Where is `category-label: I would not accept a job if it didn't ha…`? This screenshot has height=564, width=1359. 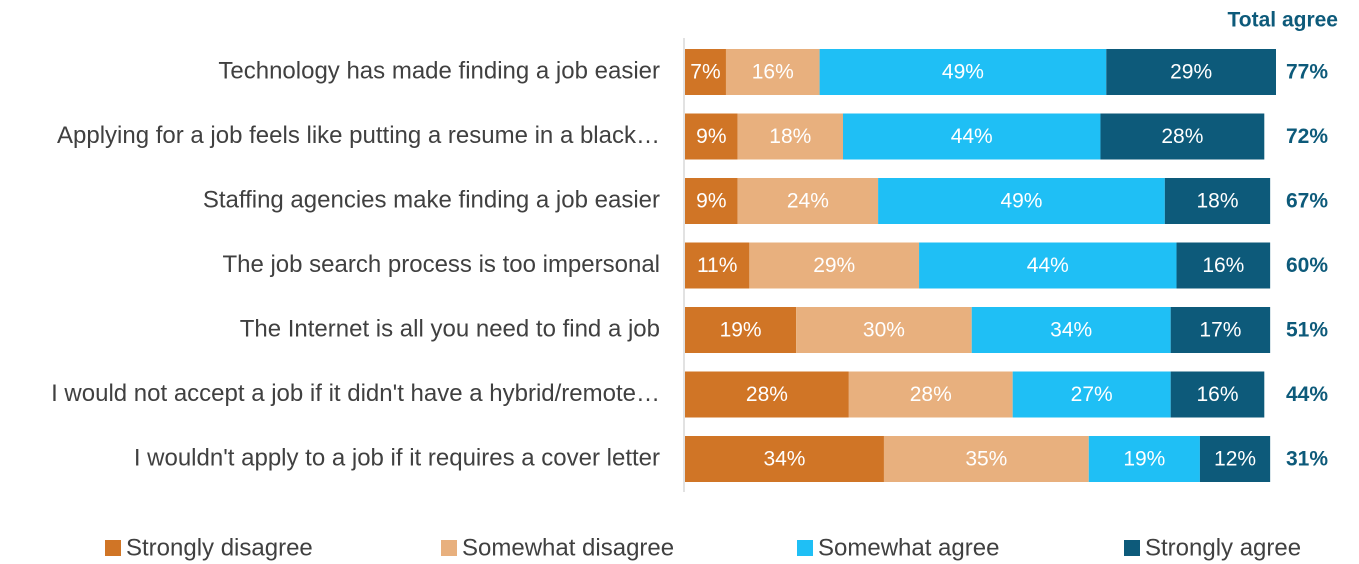 category-label: I would not accept a job if it didn't ha… is located at coordinates (355, 393).